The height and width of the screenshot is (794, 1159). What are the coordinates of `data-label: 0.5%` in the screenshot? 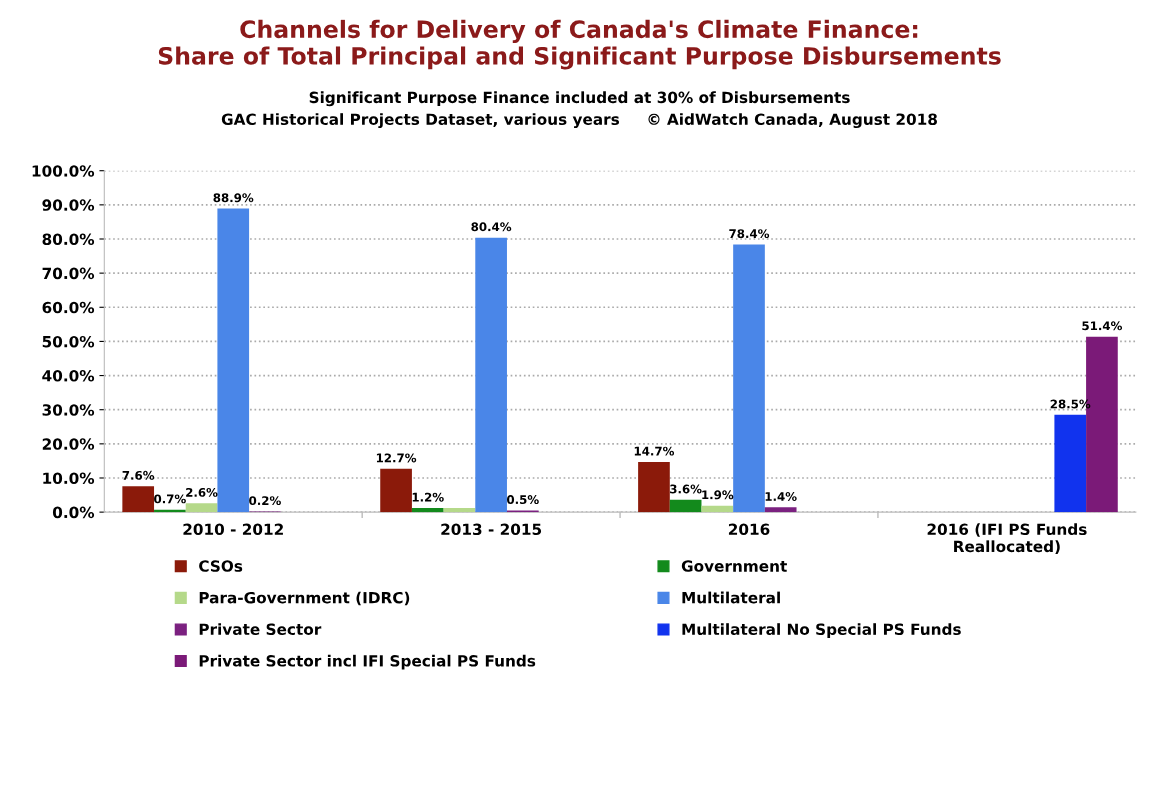 It's located at (523, 500).